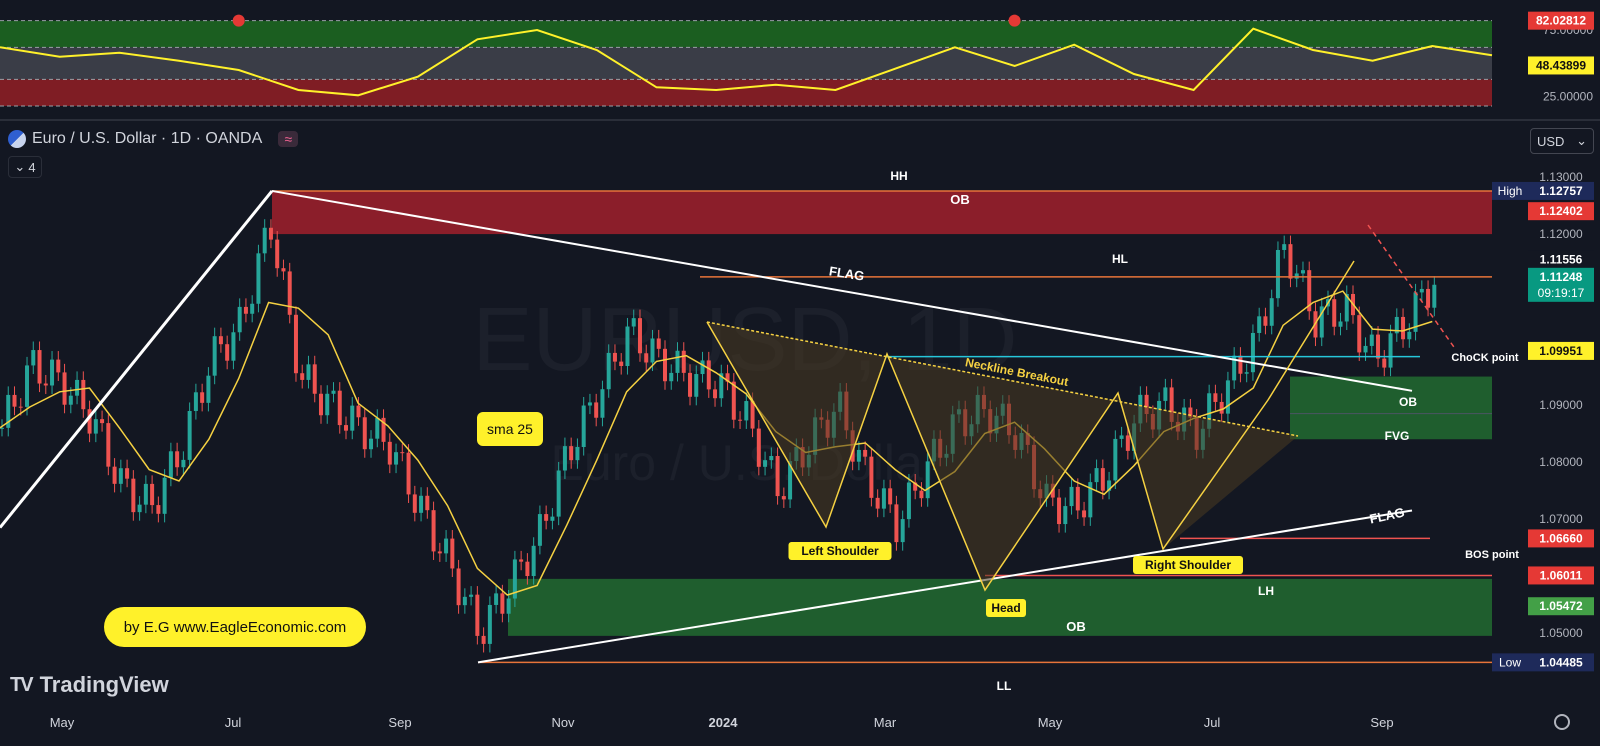 The height and width of the screenshot is (746, 1600). I want to click on head-label-bg, so click(1006, 608).